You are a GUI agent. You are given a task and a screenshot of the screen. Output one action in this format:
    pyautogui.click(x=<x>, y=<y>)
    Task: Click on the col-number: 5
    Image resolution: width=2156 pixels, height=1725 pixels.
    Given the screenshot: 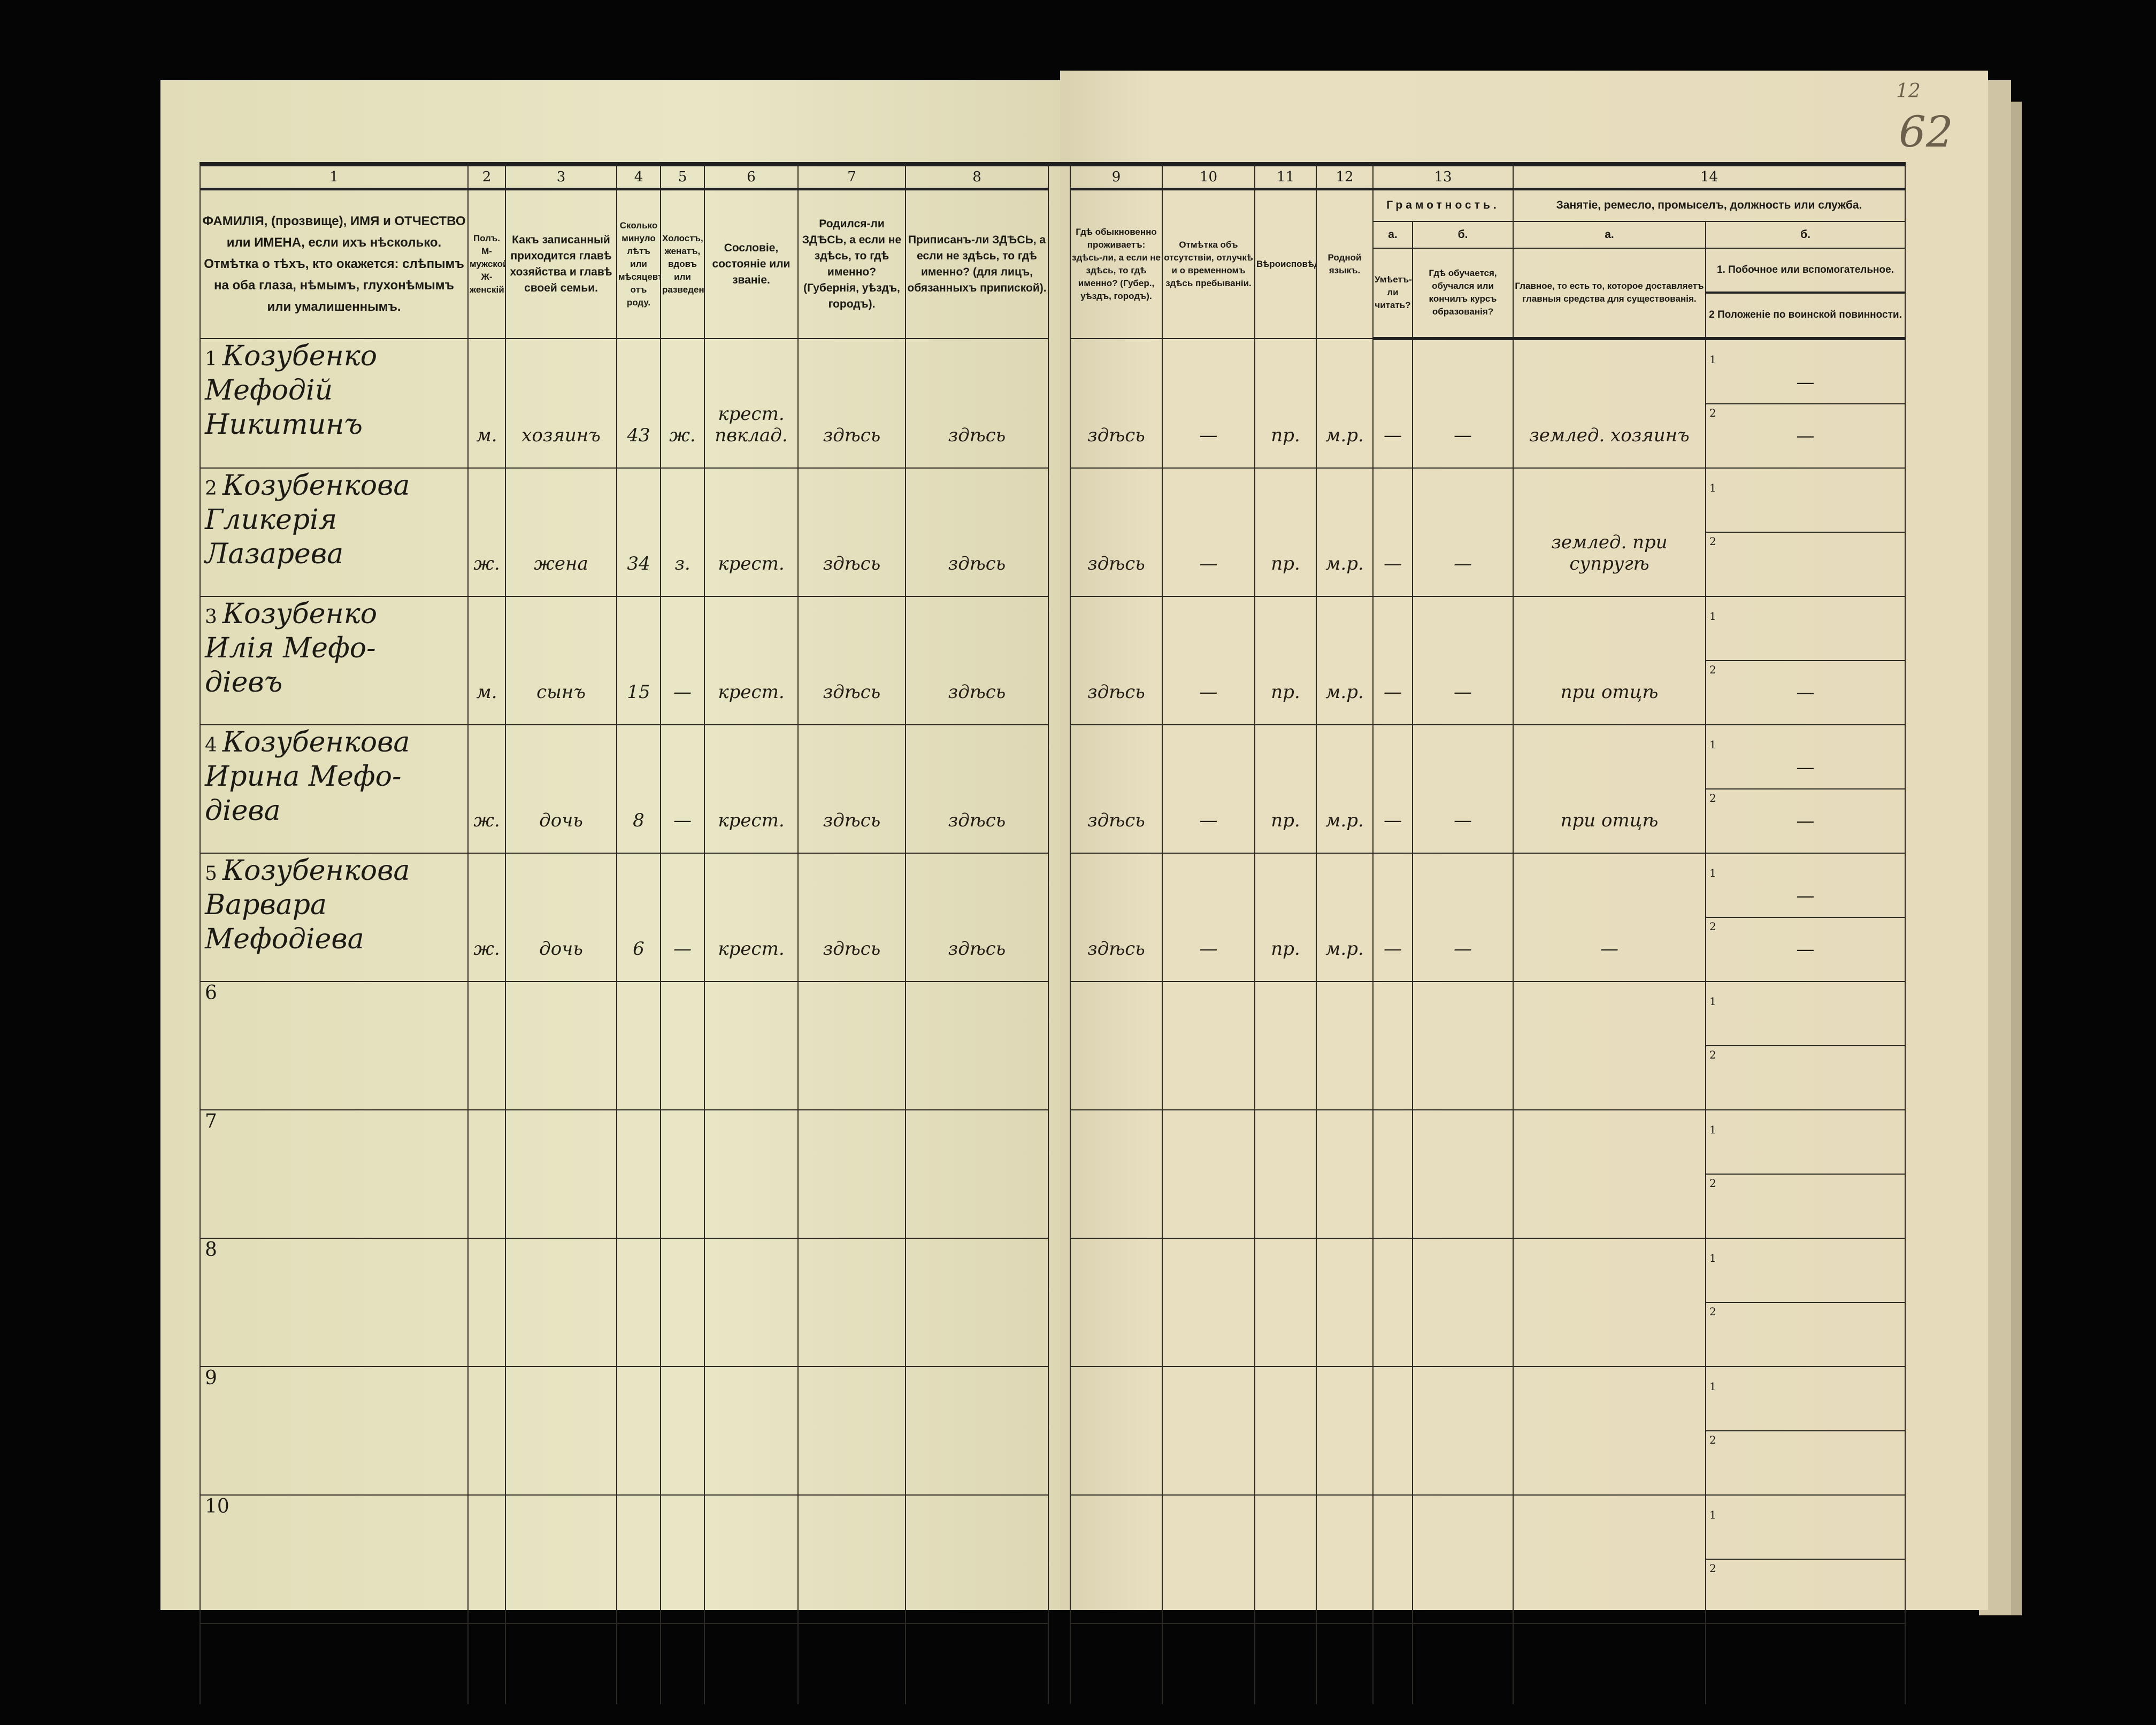 What is the action you would take?
    pyautogui.click(x=683, y=177)
    